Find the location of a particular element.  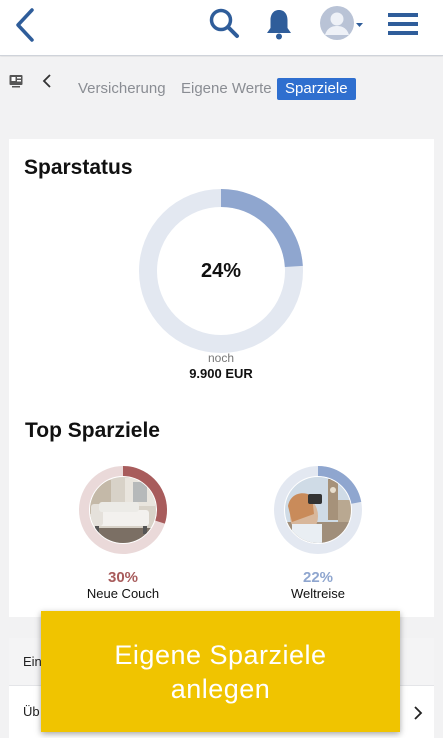

cta-label-line1: Eigene Sparziele is located at coordinates (220, 654).